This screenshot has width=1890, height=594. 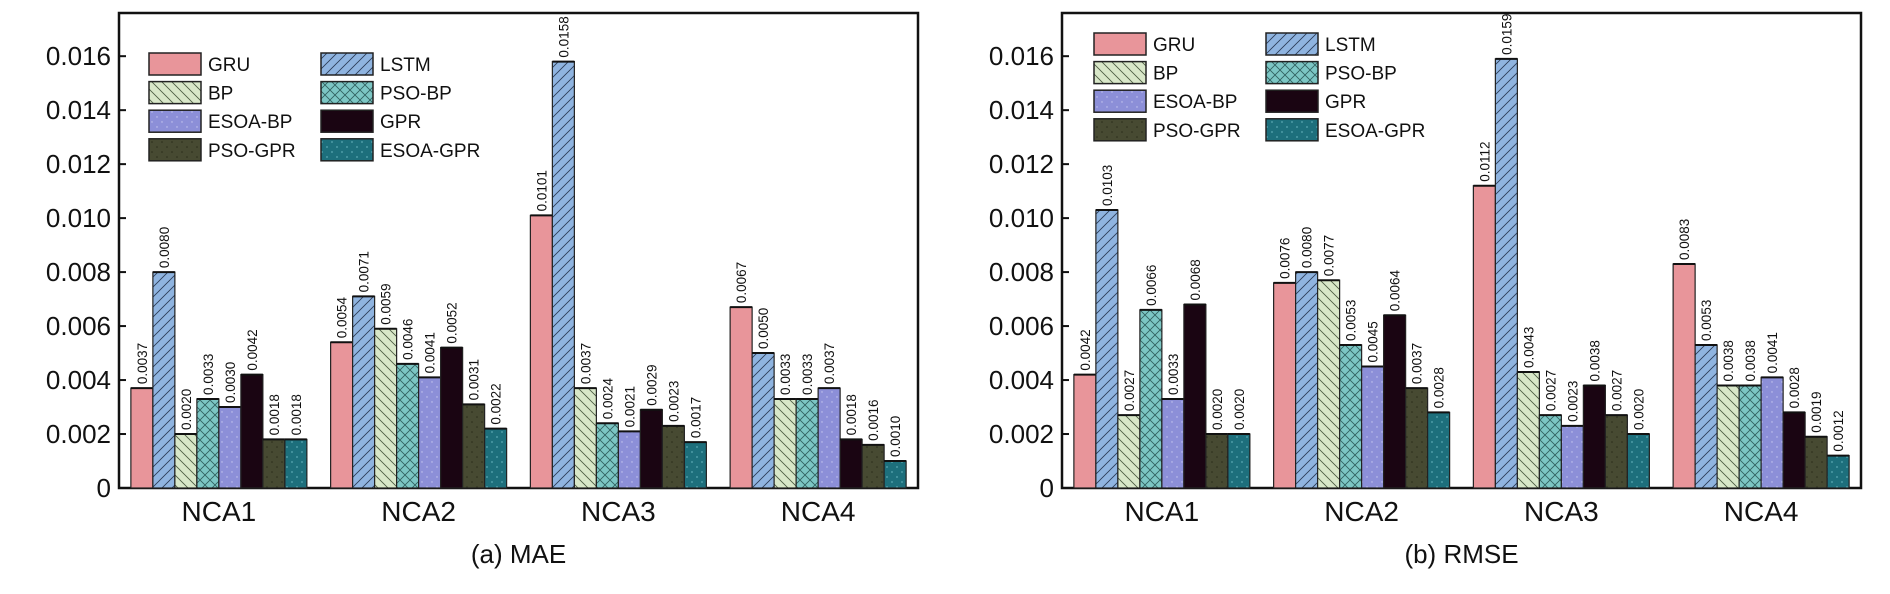 What do you see at coordinates (347, 92) in the screenshot?
I see `legend-swatch-pso-bp` at bounding box center [347, 92].